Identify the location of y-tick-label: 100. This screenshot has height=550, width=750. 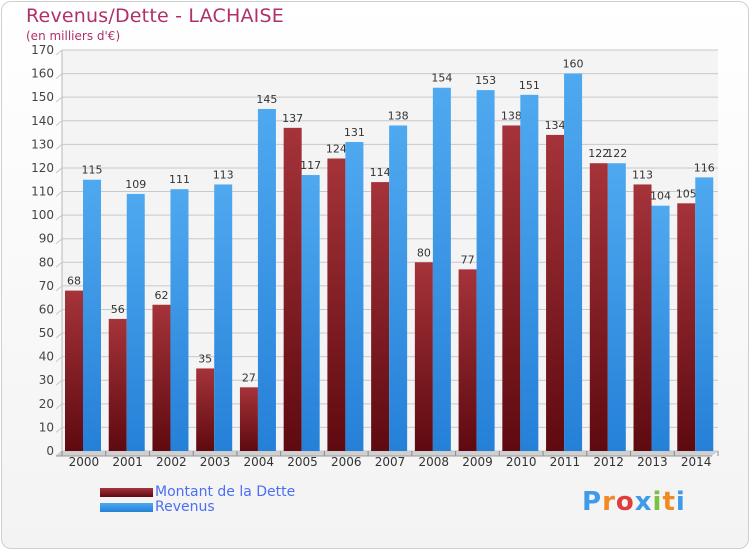
(42, 215).